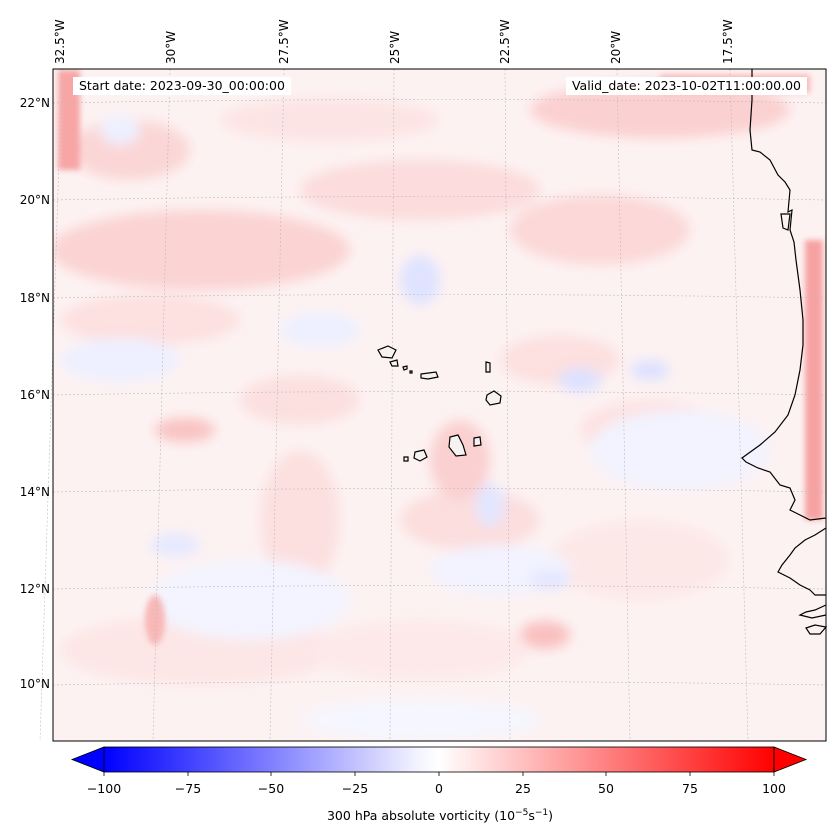 The width and height of the screenshot is (837, 839). What do you see at coordinates (34, 492) in the screenshot?
I see `lat-label: 14°N` at bounding box center [34, 492].